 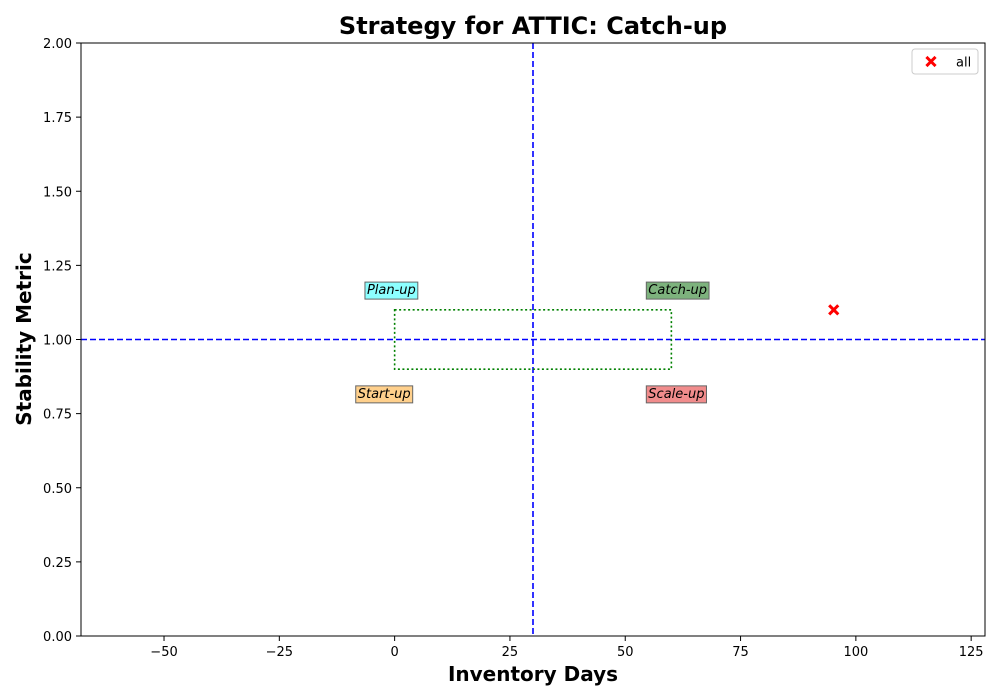 I want to click on quadrant-label-scale-up: Scale-up, so click(x=676, y=394).